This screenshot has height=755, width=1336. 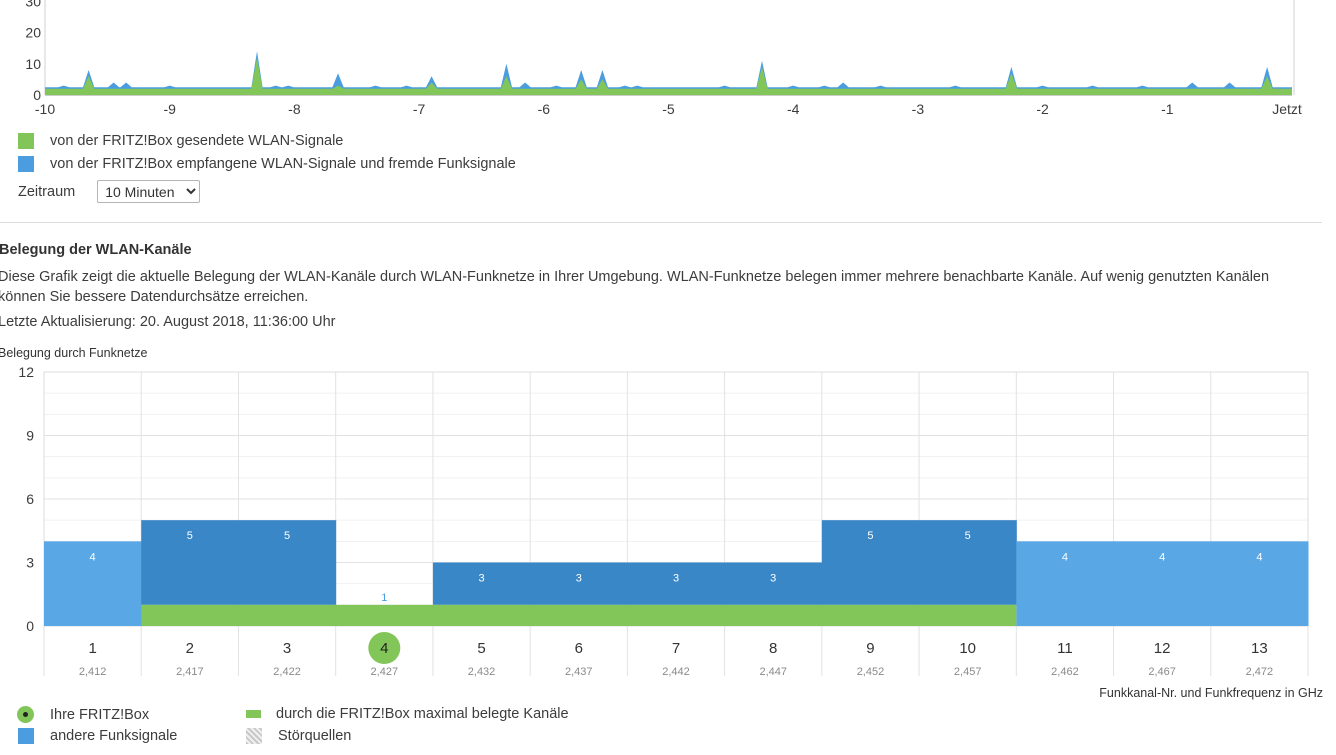 What do you see at coordinates (773, 672) in the screenshot?
I see `channel-frequency-label: 2,447` at bounding box center [773, 672].